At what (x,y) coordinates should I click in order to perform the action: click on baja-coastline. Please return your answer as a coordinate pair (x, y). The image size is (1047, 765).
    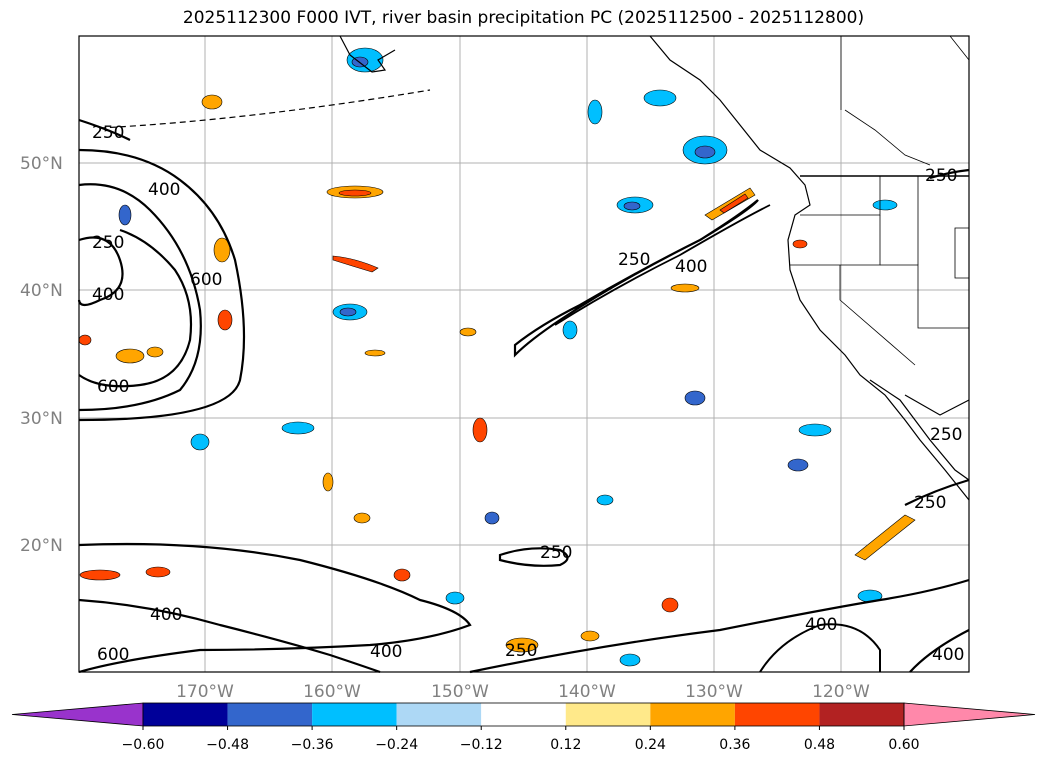
    Looking at the image, I should click on (919, 430).